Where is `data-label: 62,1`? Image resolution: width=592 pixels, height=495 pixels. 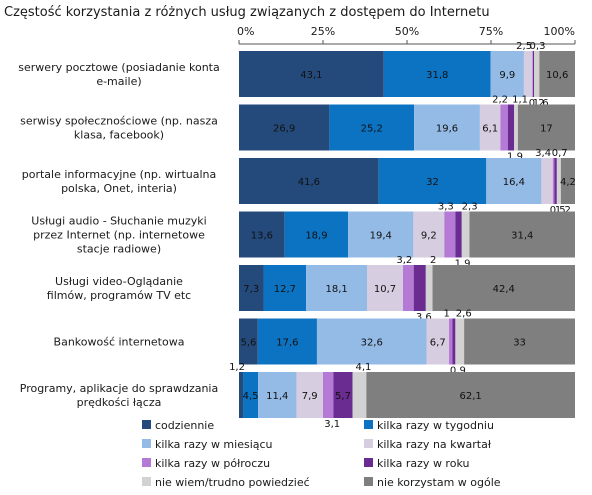 data-label: 62,1 is located at coordinates (471, 396).